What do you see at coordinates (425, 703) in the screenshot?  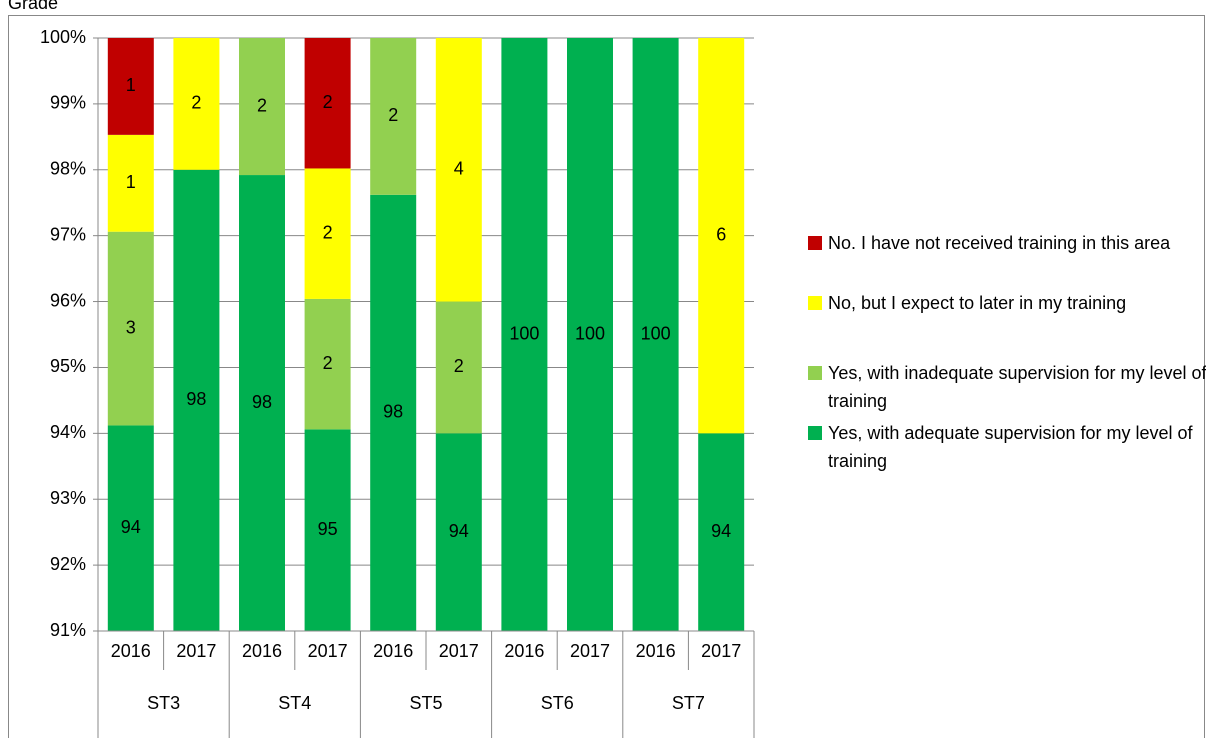 I see `group-label: ST5` at bounding box center [425, 703].